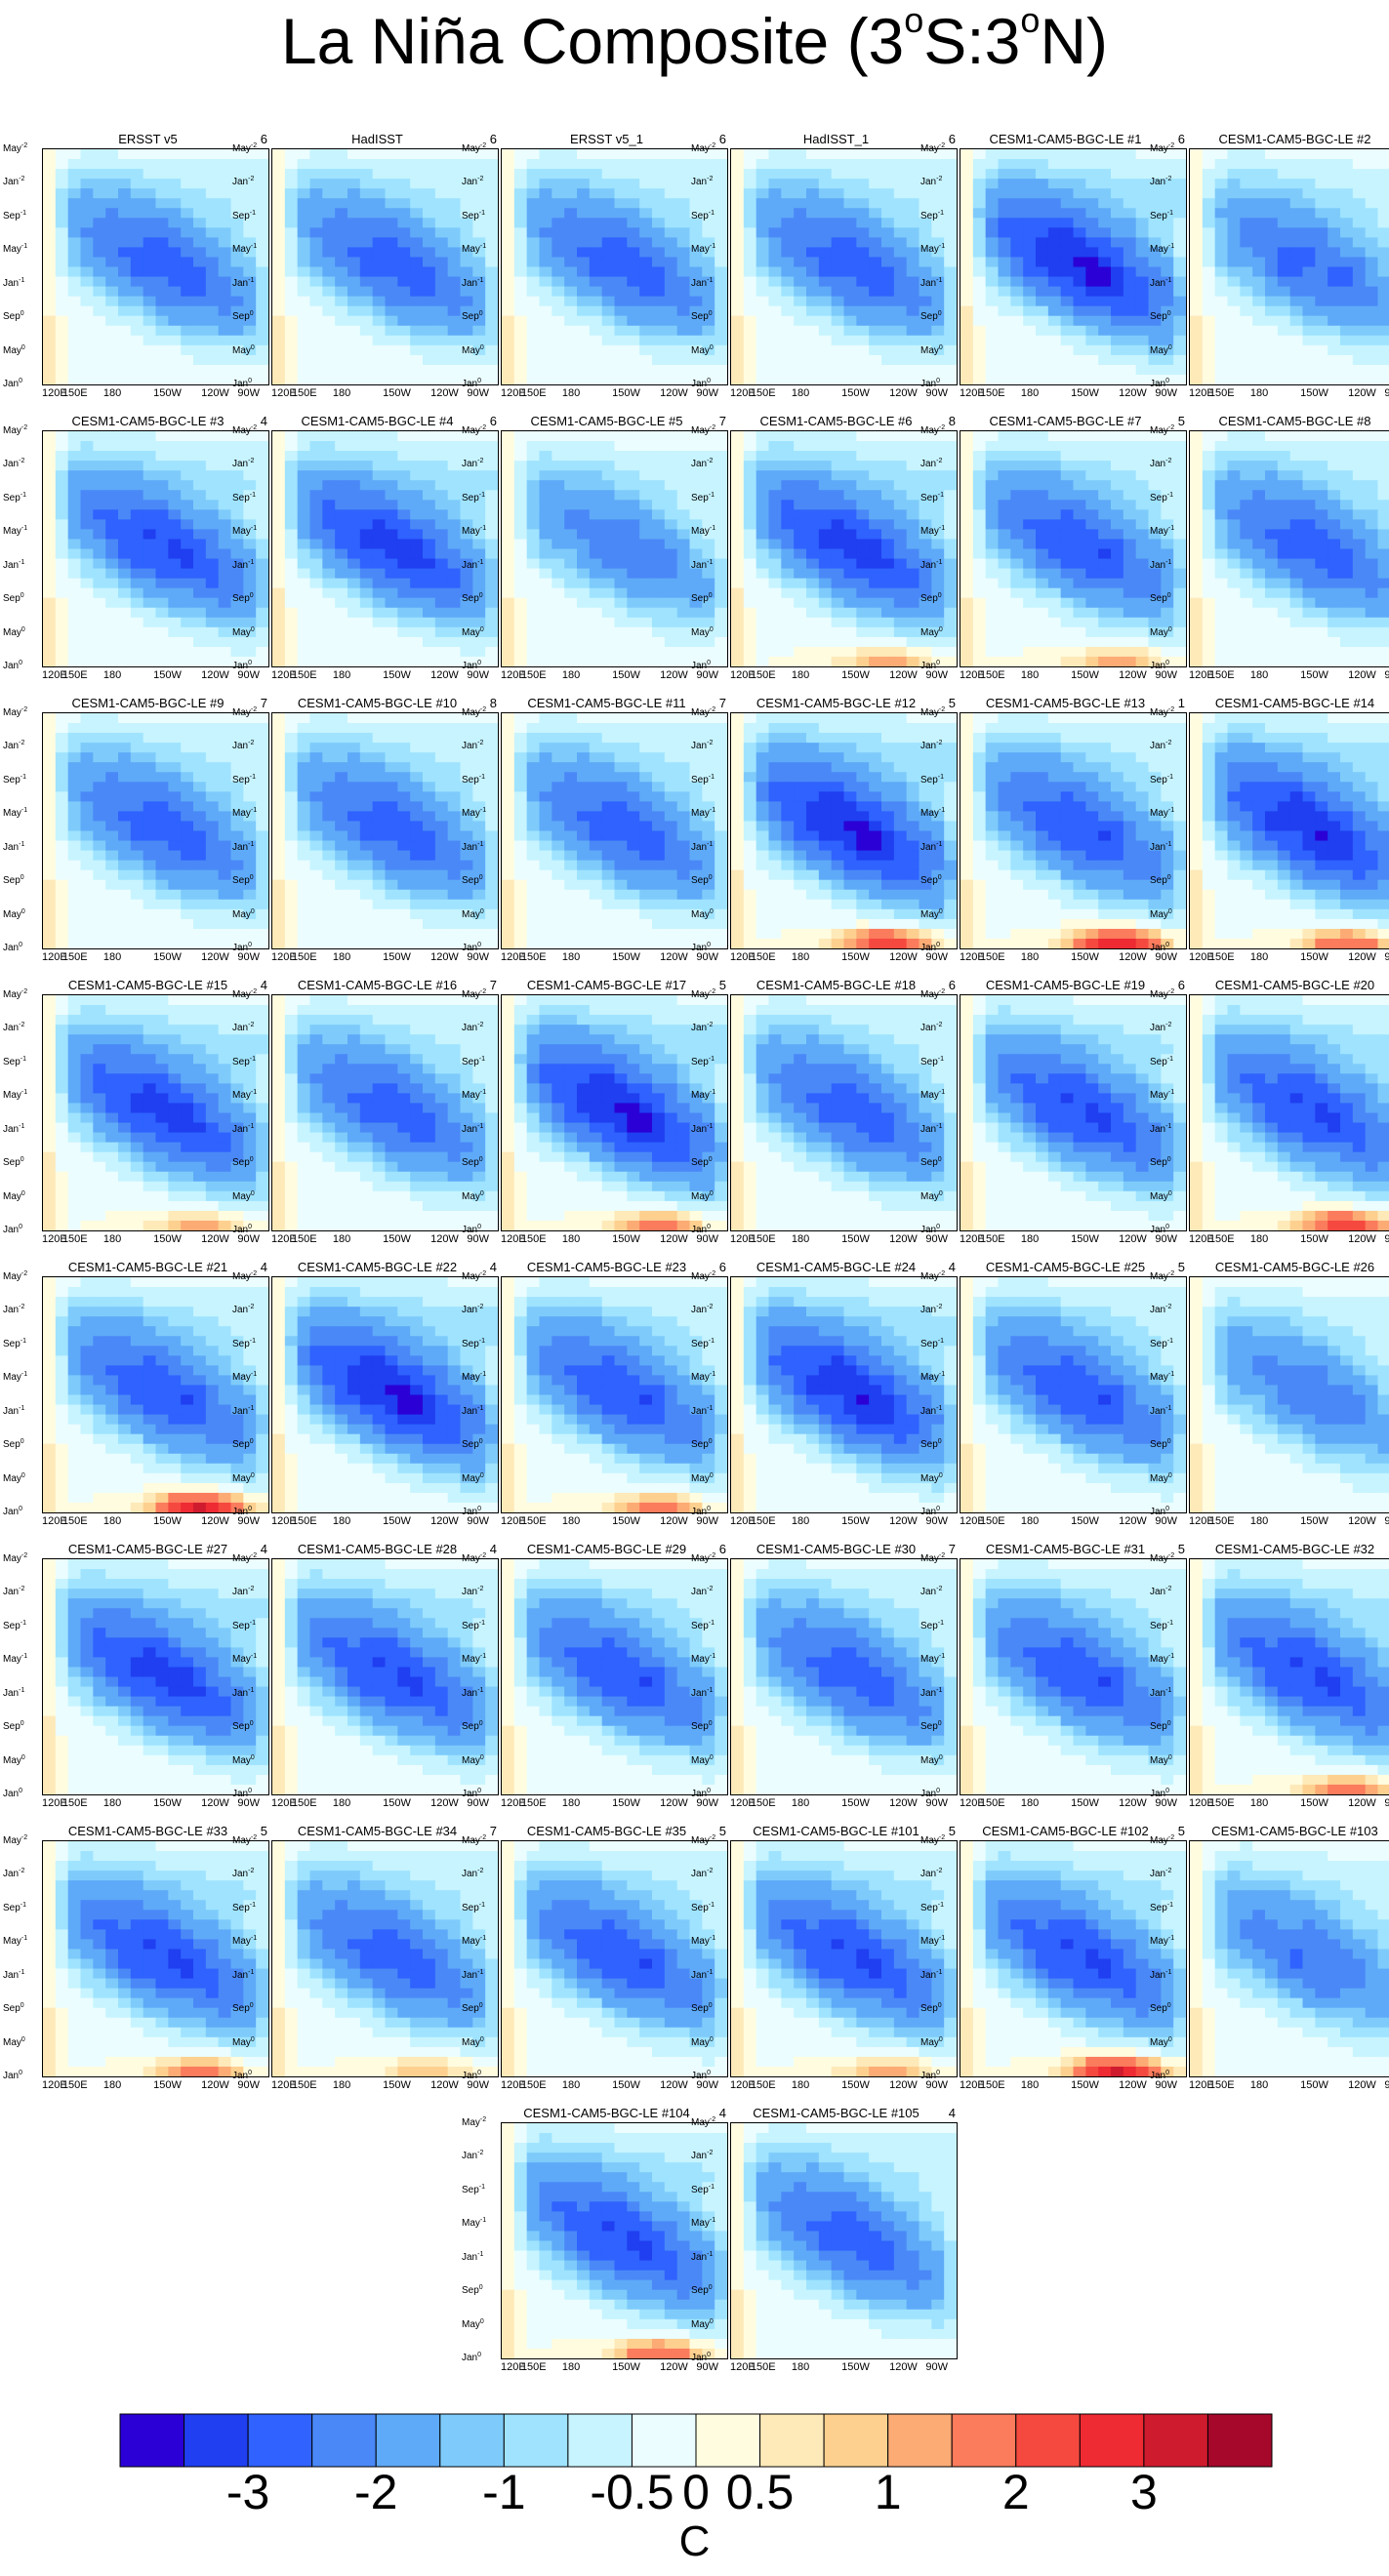 The image size is (1389, 2576). I want to click on x-tick-label: 180, so click(571, 675).